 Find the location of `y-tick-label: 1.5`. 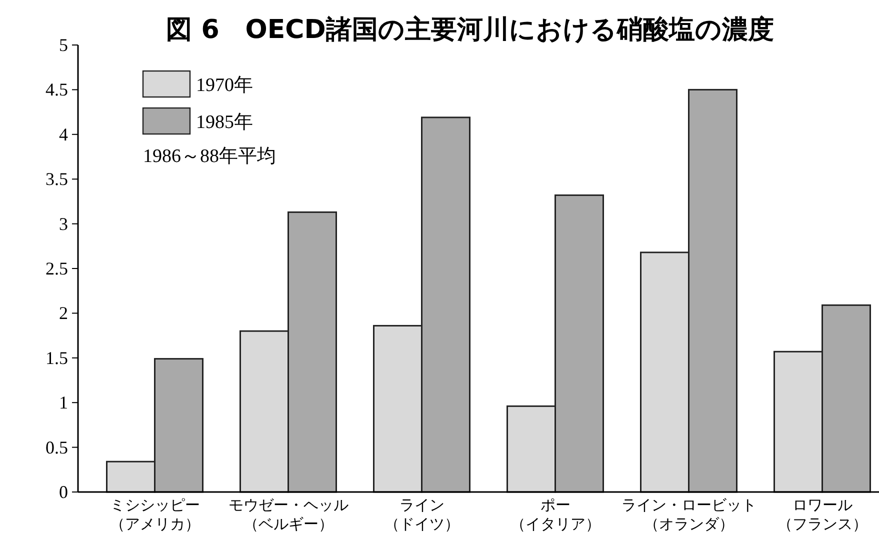

y-tick-label: 1.5 is located at coordinates (57, 358).